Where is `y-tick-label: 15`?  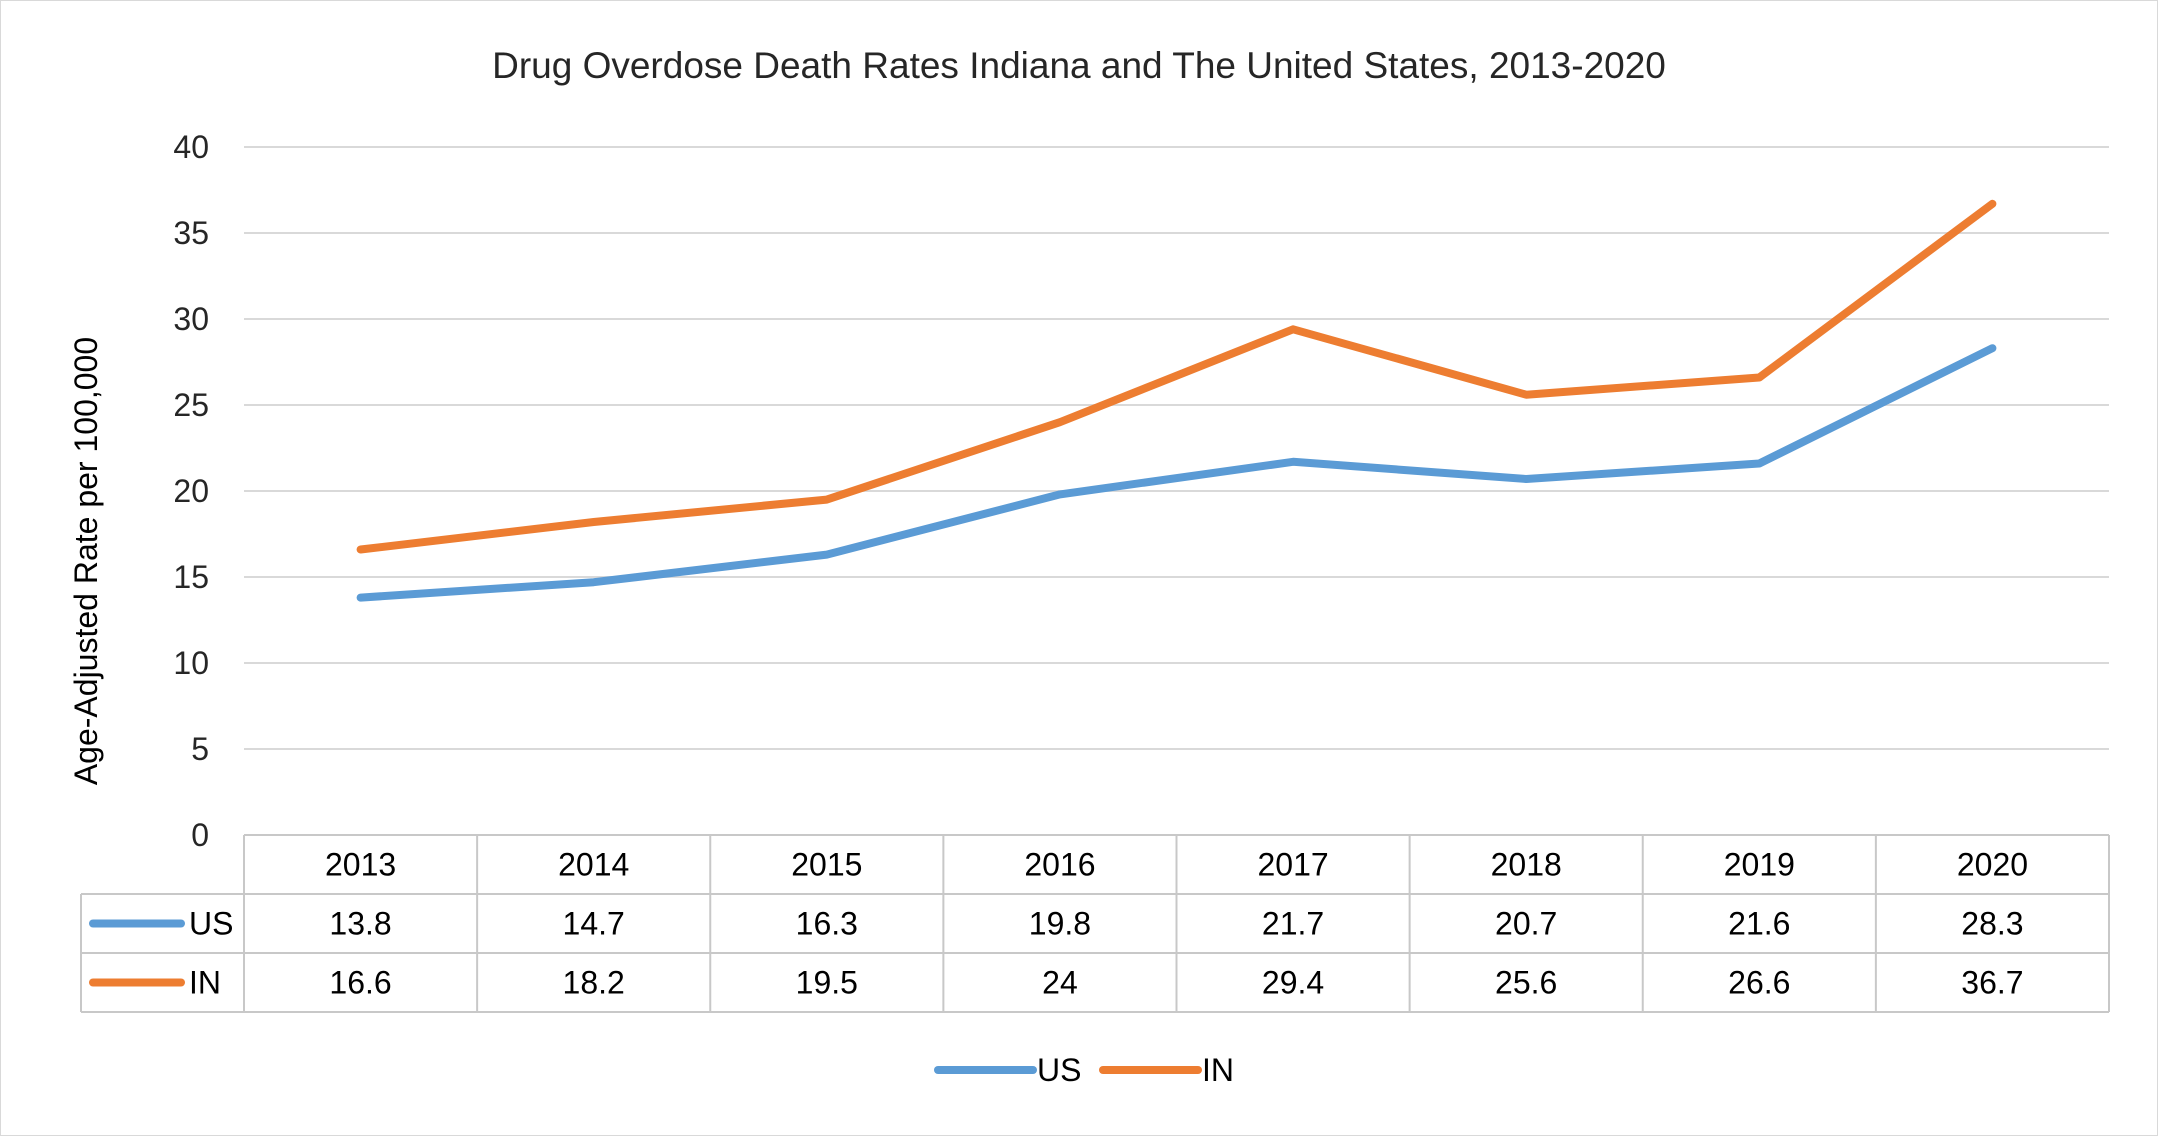
y-tick-label: 15 is located at coordinates (191, 577).